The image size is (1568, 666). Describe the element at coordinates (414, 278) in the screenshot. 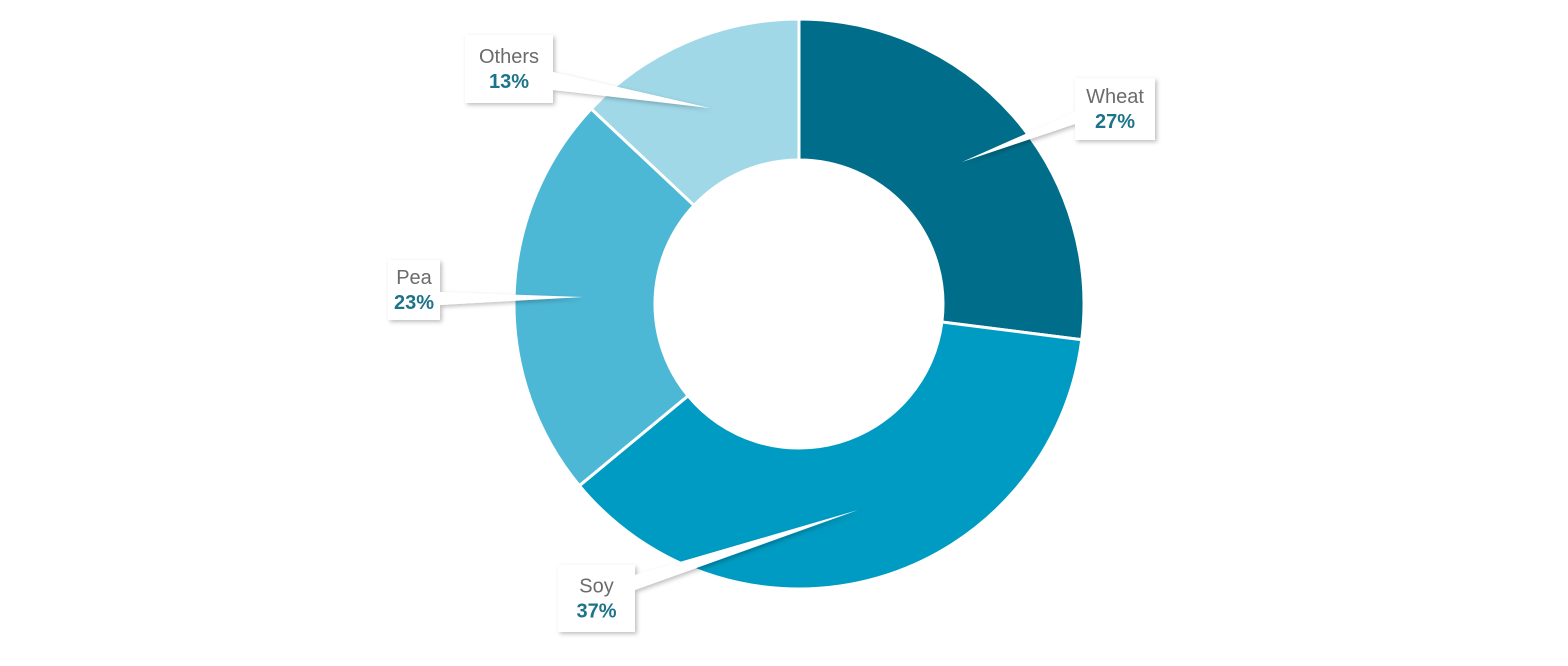

I see `category-label: Pea` at that location.